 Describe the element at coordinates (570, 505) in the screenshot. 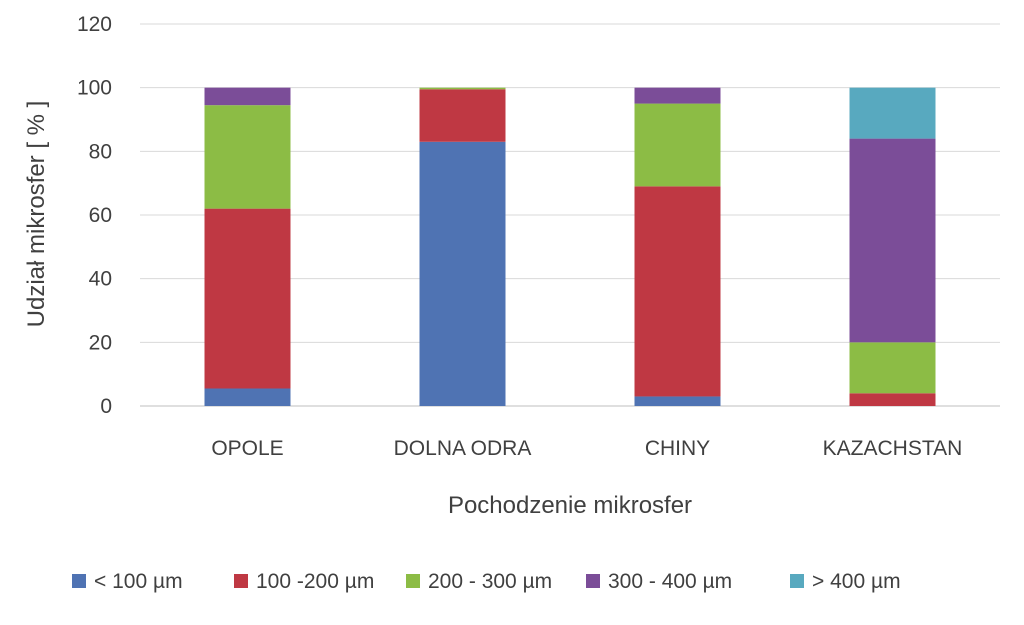

I see `x-axis-title: Pochodzenie mikrosfer` at that location.